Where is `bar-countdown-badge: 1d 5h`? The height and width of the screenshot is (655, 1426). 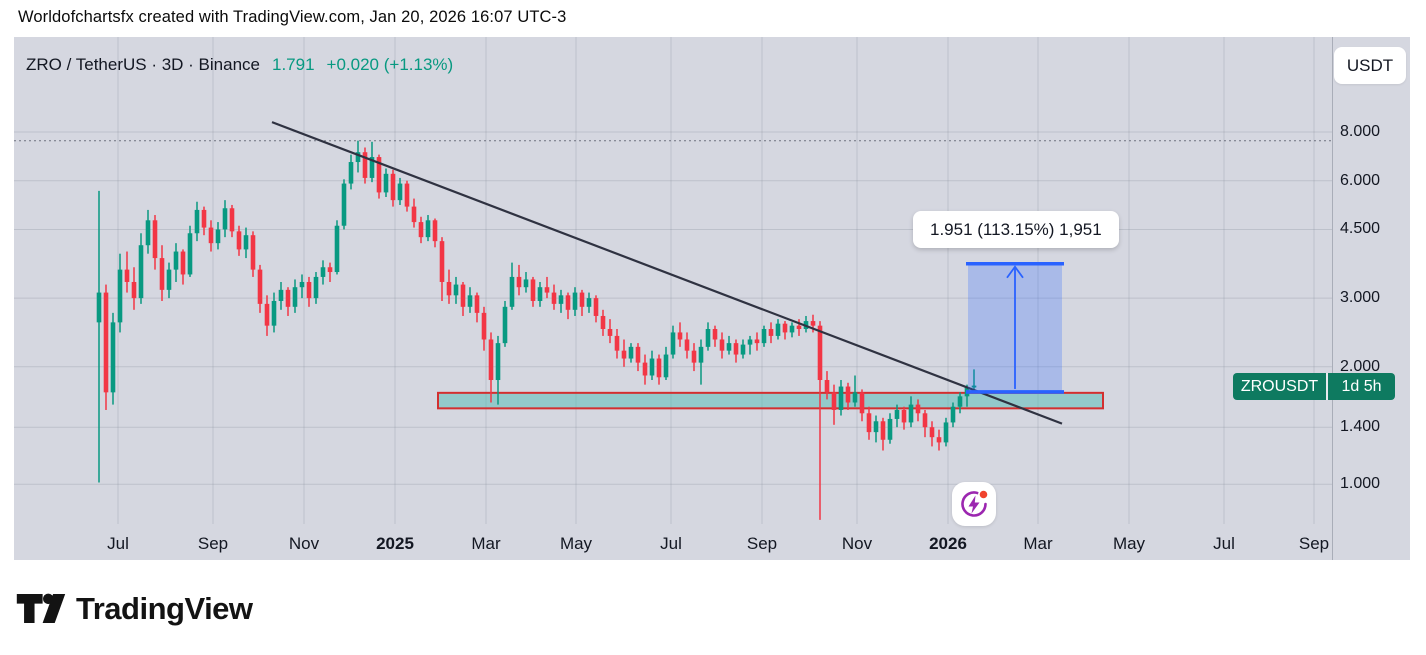 bar-countdown-badge: 1d 5h is located at coordinates (1361, 386).